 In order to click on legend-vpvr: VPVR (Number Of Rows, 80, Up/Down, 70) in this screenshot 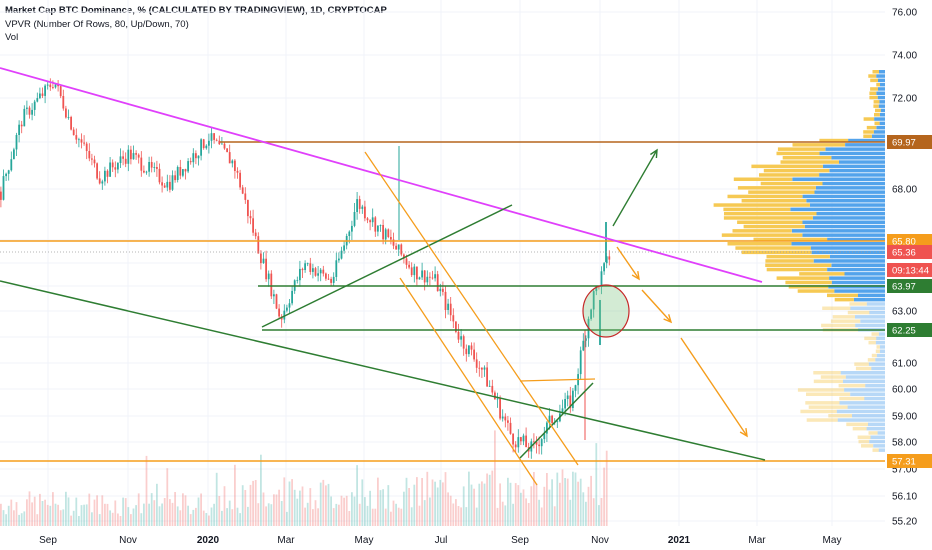, I will do `click(97, 24)`.